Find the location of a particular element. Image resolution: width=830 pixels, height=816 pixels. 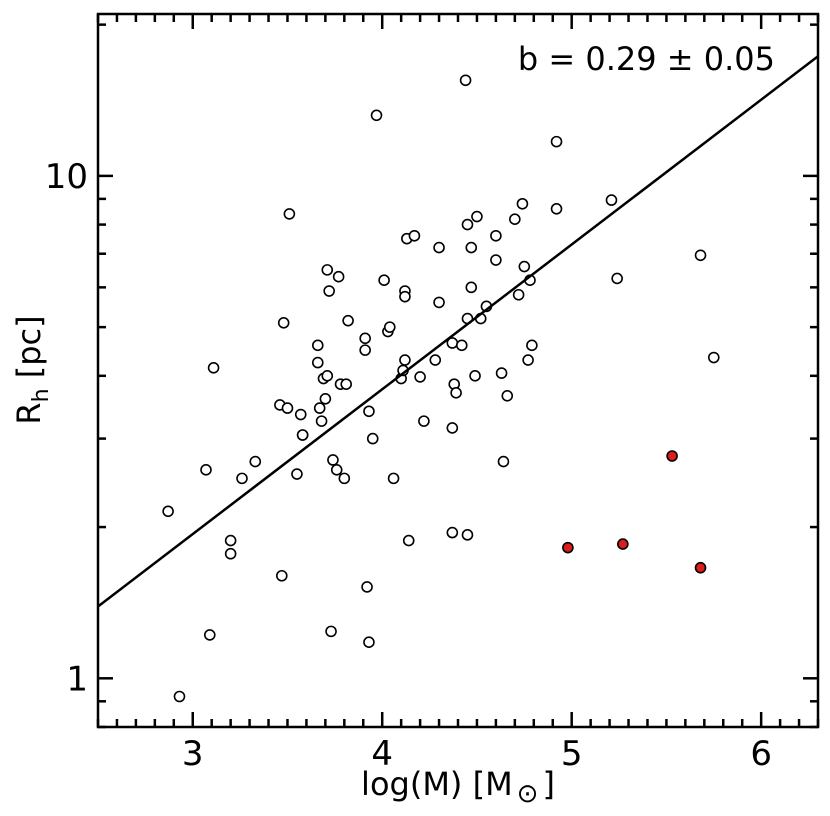

y-axis-title-sub: h is located at coordinates (41, 395).